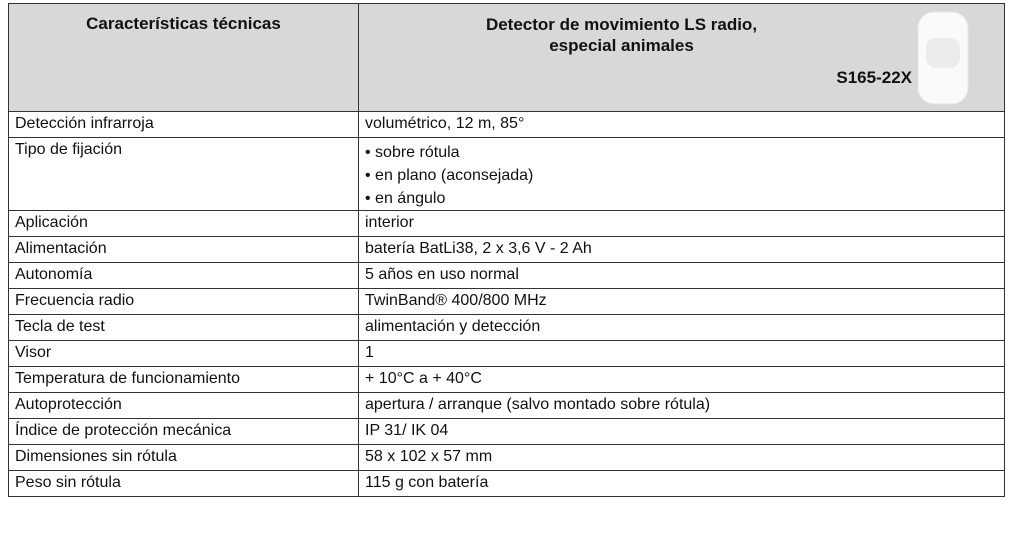 Image resolution: width=1013 pixels, height=555 pixels. What do you see at coordinates (621, 24) in the screenshot?
I see `title-line: Detector de movimiento LS radio,` at bounding box center [621, 24].